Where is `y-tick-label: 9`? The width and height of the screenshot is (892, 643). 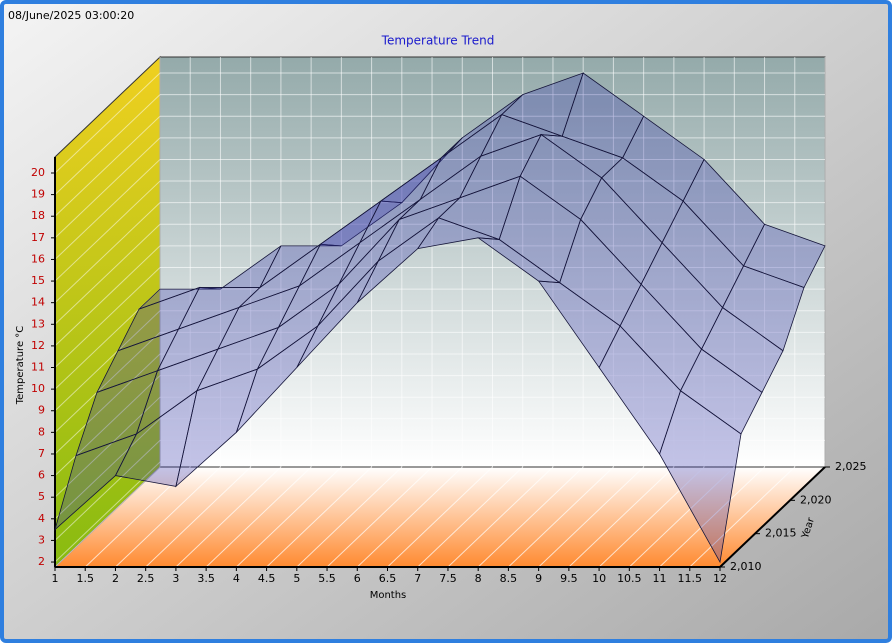
y-tick-label: 9 is located at coordinates (41, 410).